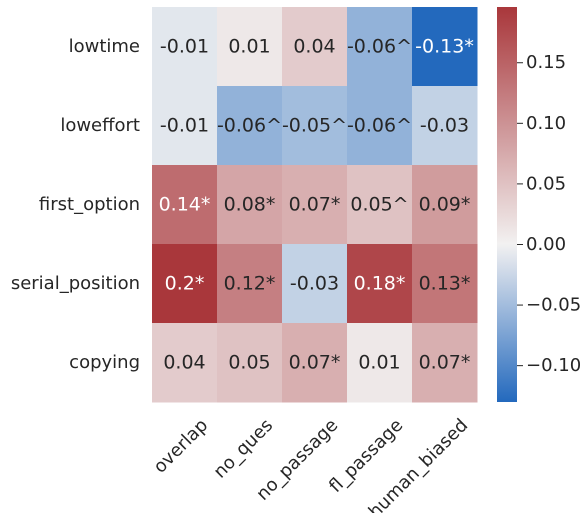 The image size is (583, 518). I want to click on heatmap-cell-label: 0.2*, so click(185, 284).